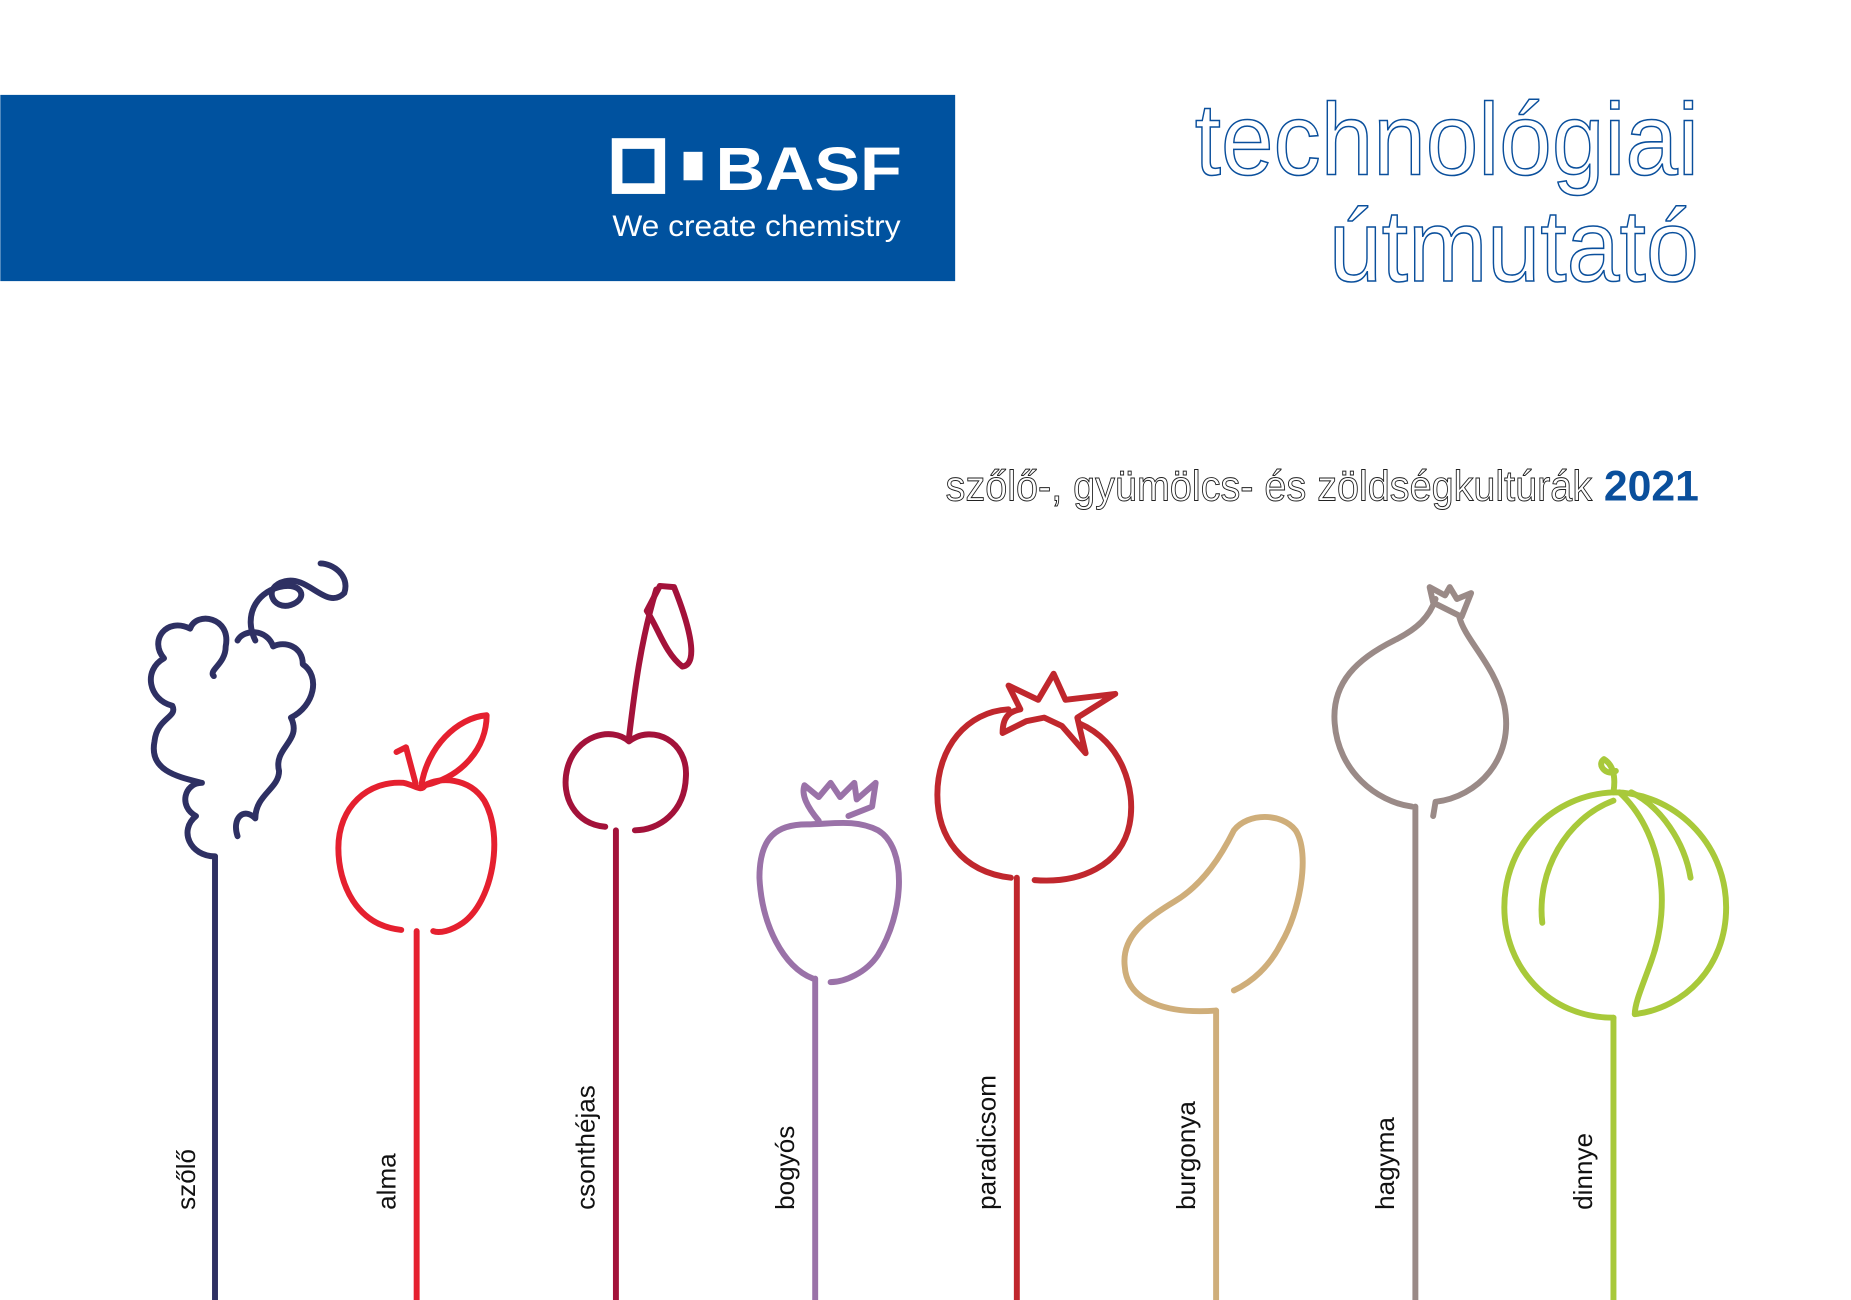 The image size is (1851, 1300). What do you see at coordinates (785, 1168) in the screenshot?
I see `crop-label-bogyos: bogyós` at bounding box center [785, 1168].